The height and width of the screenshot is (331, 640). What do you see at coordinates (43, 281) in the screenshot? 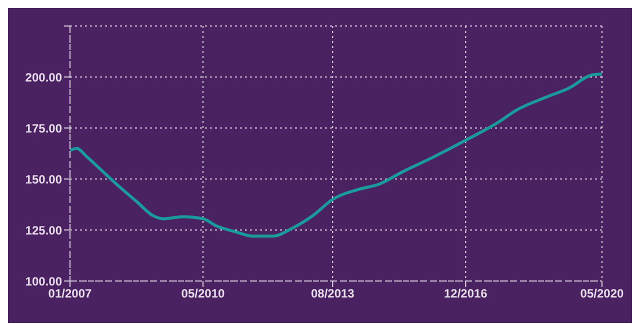
I see `y-tick-label: 100.00` at bounding box center [43, 281].